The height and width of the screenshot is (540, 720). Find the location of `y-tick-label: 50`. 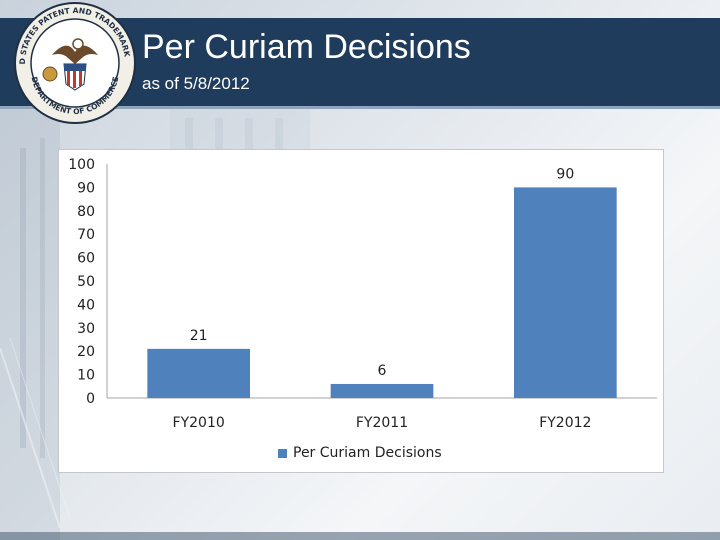

y-tick-label: 50 is located at coordinates (86, 282).